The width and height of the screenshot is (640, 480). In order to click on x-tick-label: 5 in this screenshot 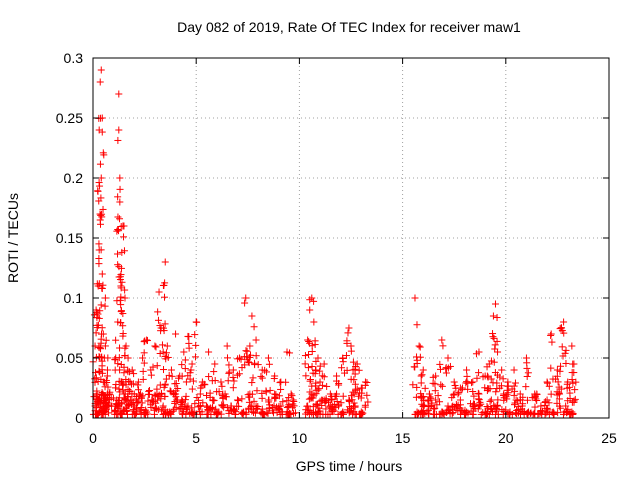, I will do `click(196, 438)`.